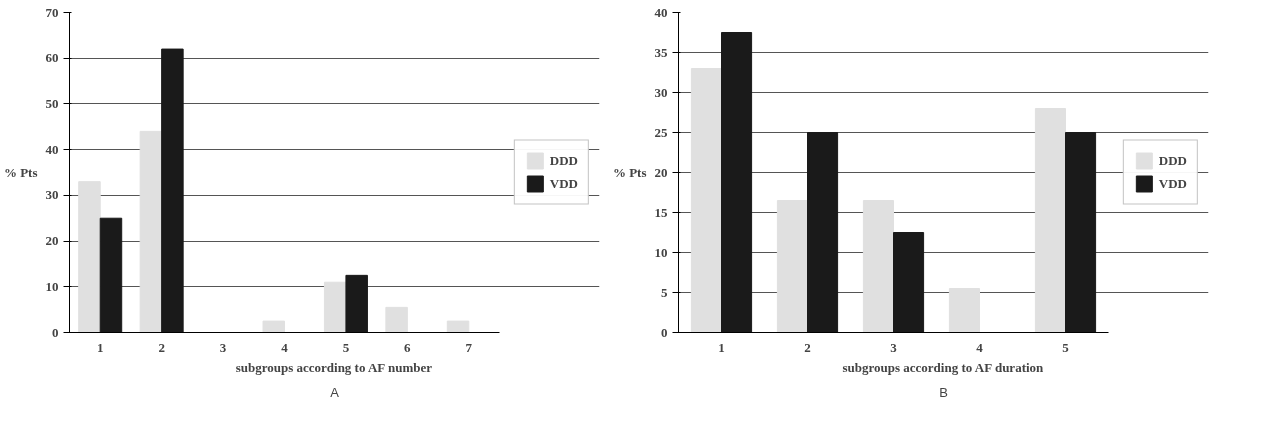 This screenshot has width=1286, height=444. Describe the element at coordinates (943, 367) in the screenshot. I see `x-axis-title: subgroups according to AF duration` at that location.